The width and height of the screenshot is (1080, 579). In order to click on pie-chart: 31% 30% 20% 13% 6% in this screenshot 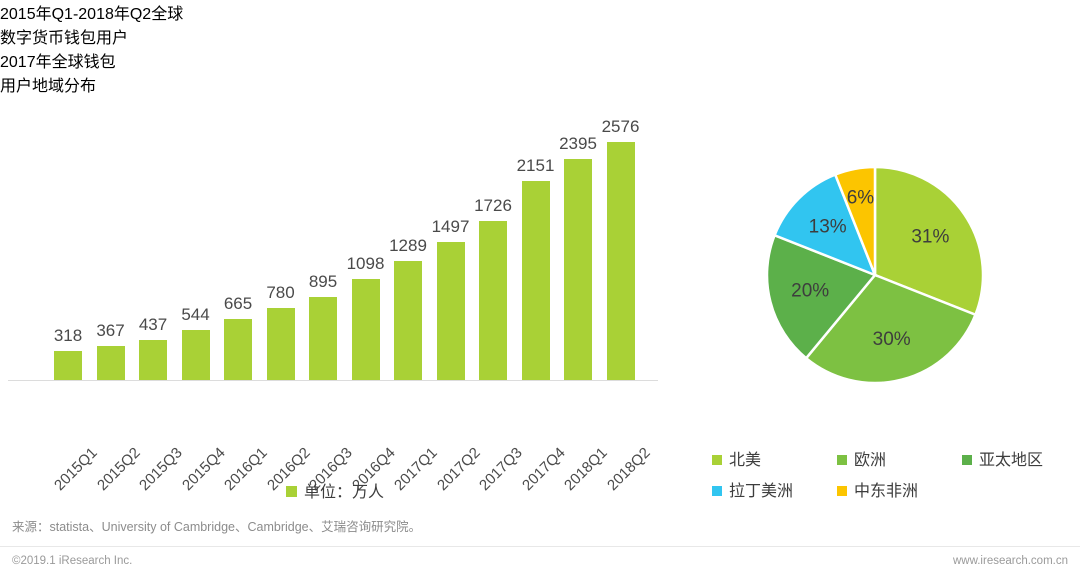, I will do `click(875, 275)`.